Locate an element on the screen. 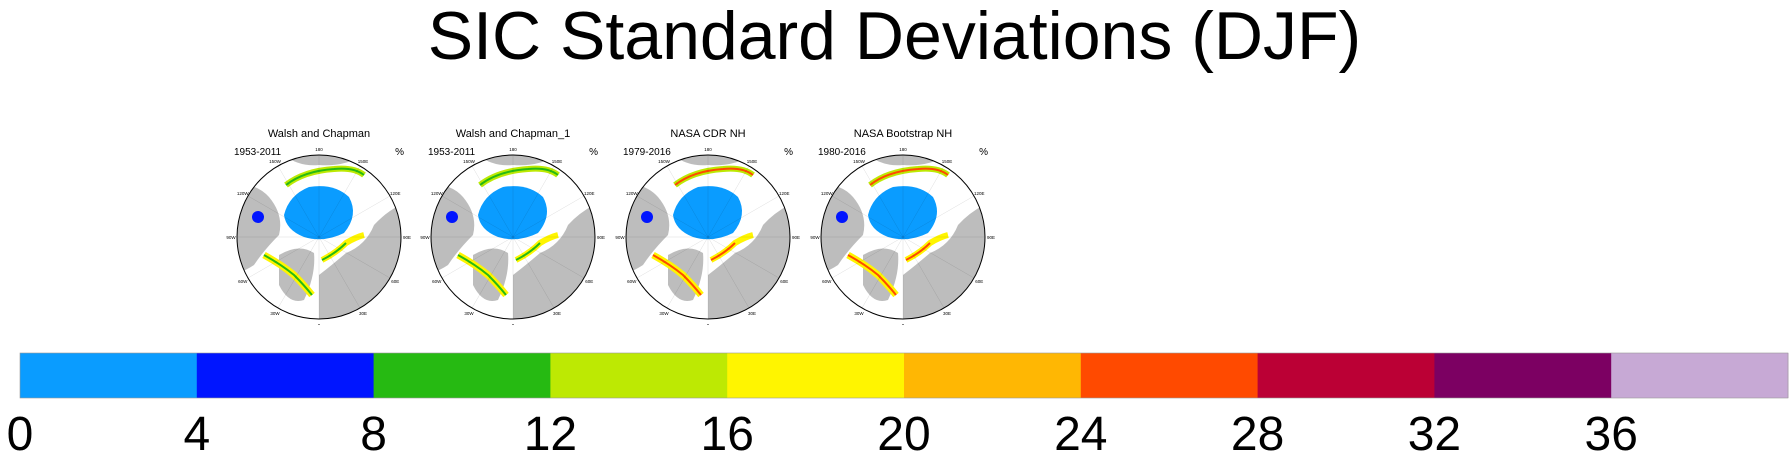 Image resolution: width=1789 pixels, height=459 pixels. colorbar-tick-label: 20 is located at coordinates (903, 433).